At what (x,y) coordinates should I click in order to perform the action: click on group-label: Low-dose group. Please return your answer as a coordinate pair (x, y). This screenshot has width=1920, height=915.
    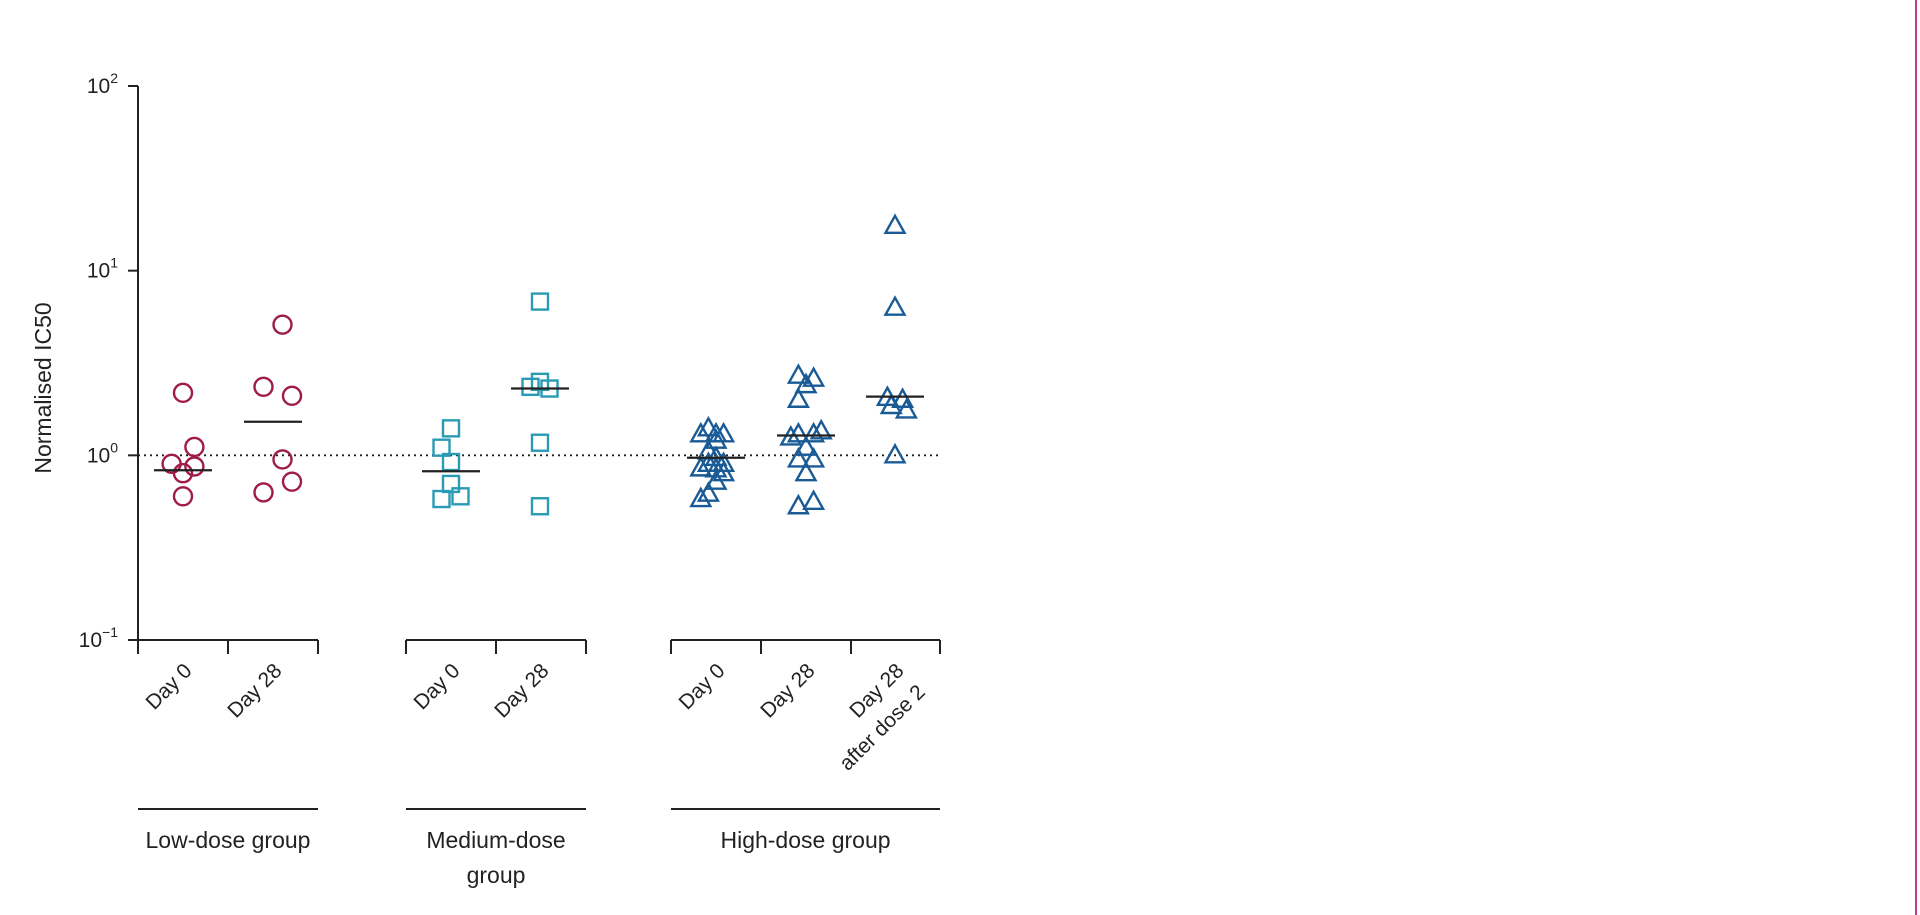
    Looking at the image, I should click on (228, 840).